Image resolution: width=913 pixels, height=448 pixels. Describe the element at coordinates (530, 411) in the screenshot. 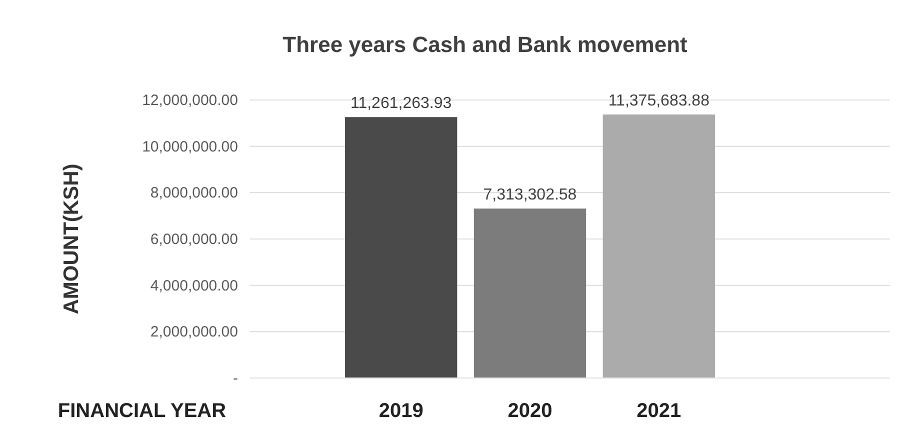

I see `x-tick-label: 2020` at that location.